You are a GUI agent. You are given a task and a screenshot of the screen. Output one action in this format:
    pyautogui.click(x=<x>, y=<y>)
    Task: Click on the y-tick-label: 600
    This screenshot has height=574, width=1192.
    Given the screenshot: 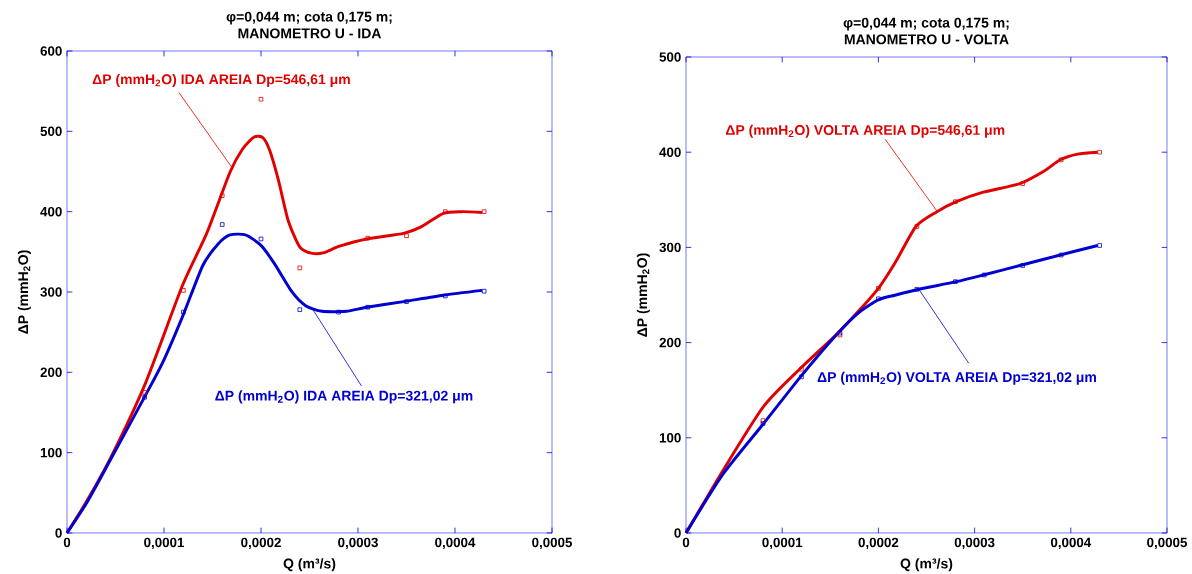 What is the action you would take?
    pyautogui.click(x=51, y=51)
    